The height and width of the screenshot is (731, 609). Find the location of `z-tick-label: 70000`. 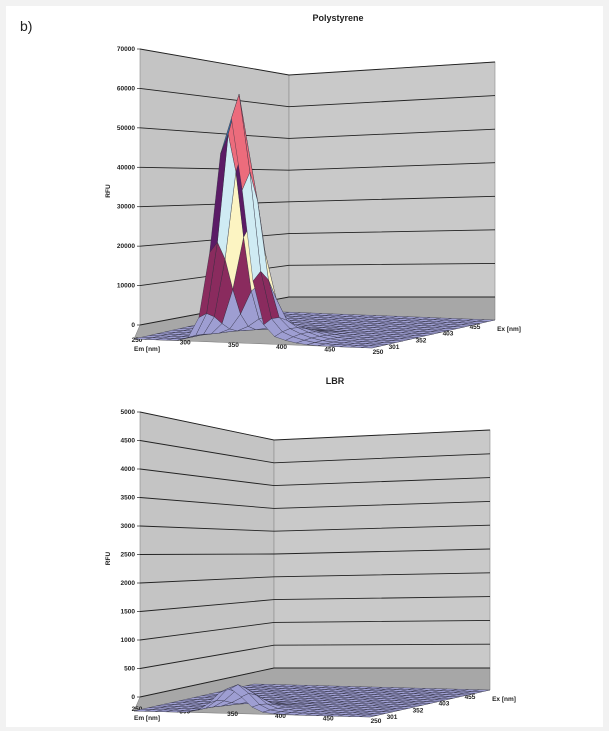

z-tick-label: 70000 is located at coordinates (126, 49).